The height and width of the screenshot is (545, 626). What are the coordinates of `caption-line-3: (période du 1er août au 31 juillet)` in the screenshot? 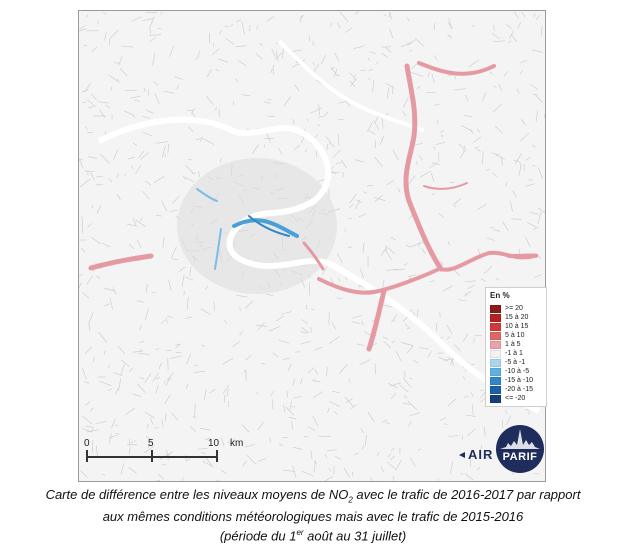 It's located at (313, 535).